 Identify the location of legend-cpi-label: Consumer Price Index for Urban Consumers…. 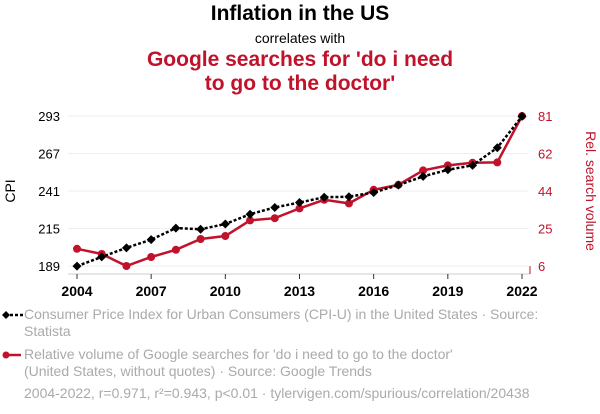
(281, 322).